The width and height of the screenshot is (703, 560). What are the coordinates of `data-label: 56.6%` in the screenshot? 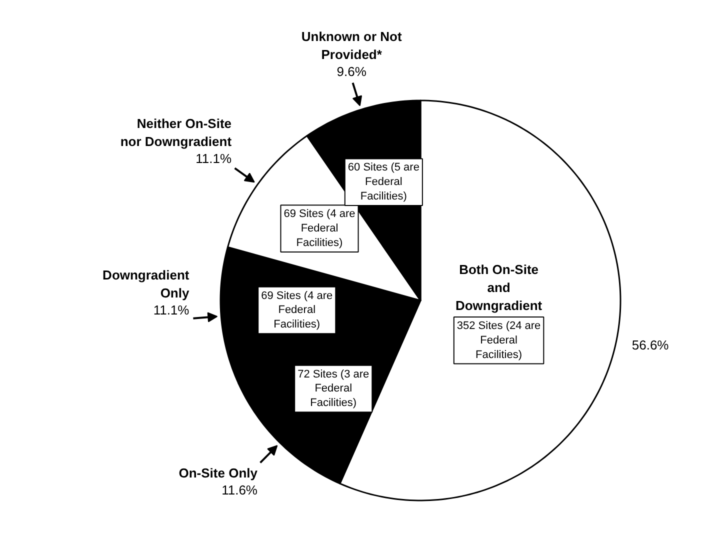 It's located at (651, 344).